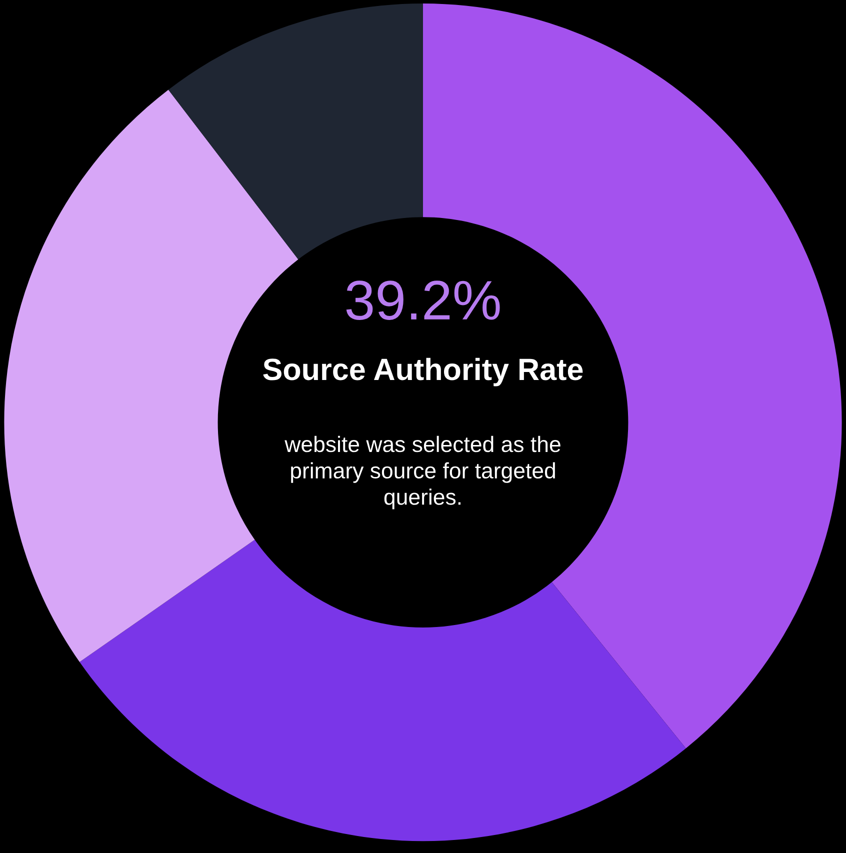  I want to click on source-note: Source Authority Rate, so click(423, 372).